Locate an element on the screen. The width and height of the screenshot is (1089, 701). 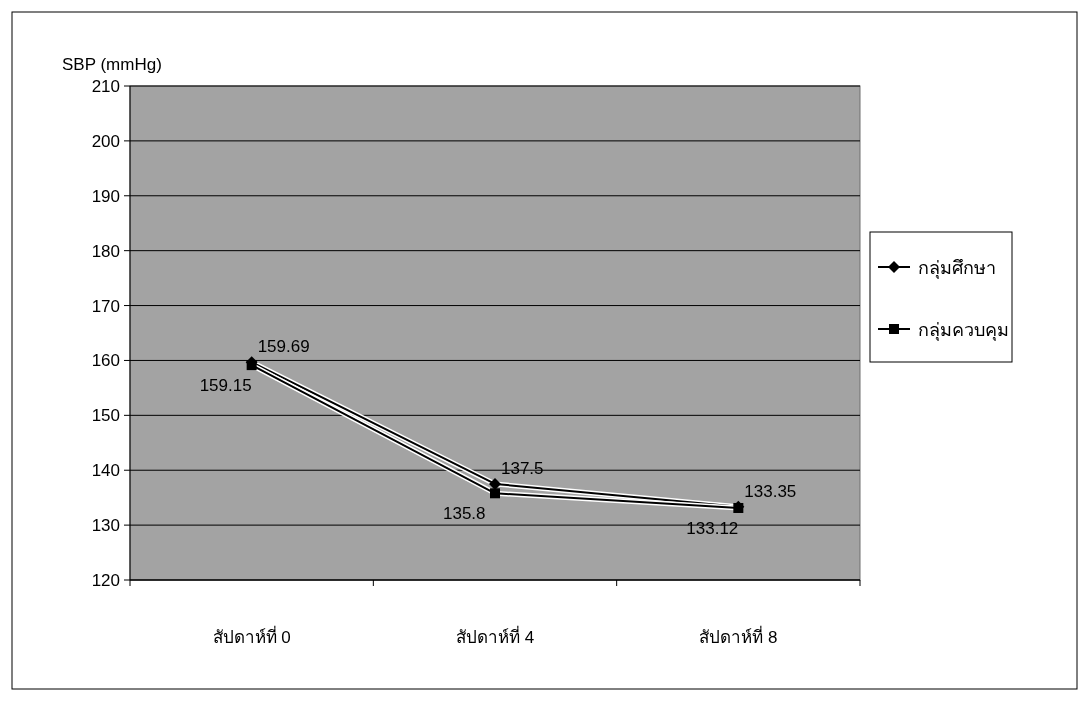
legend-label: กลุ่มศึกษา is located at coordinates (957, 268).